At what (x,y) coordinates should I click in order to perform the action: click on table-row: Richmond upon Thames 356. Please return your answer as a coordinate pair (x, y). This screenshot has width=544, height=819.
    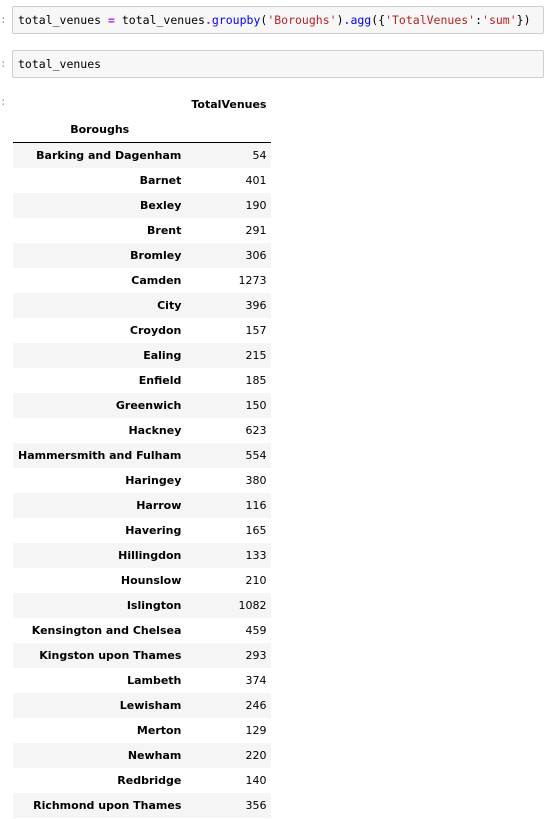
    Looking at the image, I should click on (142, 805).